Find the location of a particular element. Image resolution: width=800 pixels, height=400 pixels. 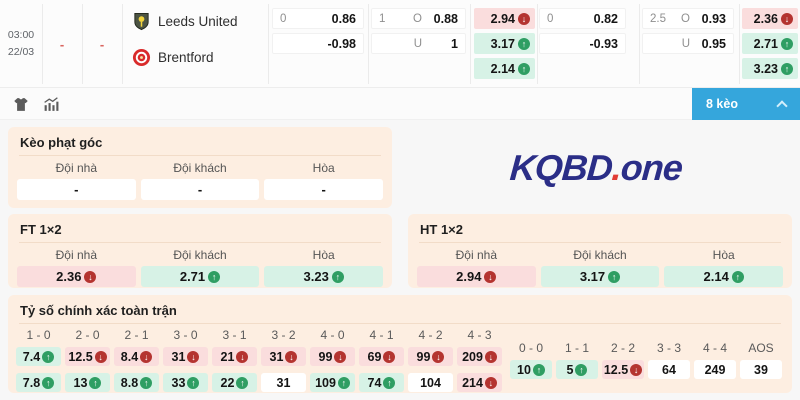

ou1-row1-cell: 1 O 0.88 is located at coordinates (418, 18).